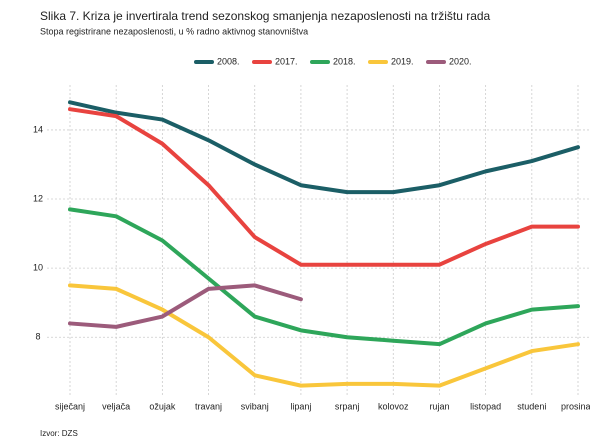 This screenshot has height=441, width=590. I want to click on y-tick-label: 10, so click(38, 268).